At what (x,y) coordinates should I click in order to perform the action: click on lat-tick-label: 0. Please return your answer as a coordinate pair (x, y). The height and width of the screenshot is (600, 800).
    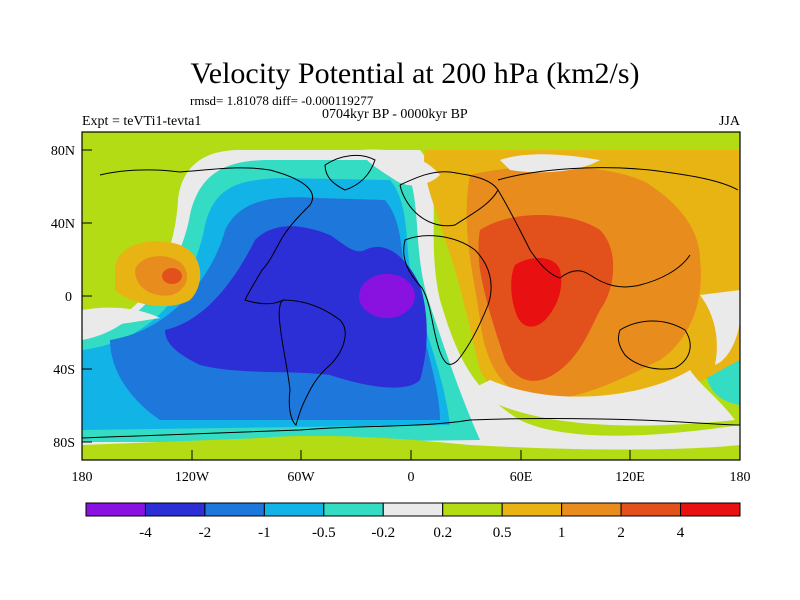
    Looking at the image, I should click on (68, 297).